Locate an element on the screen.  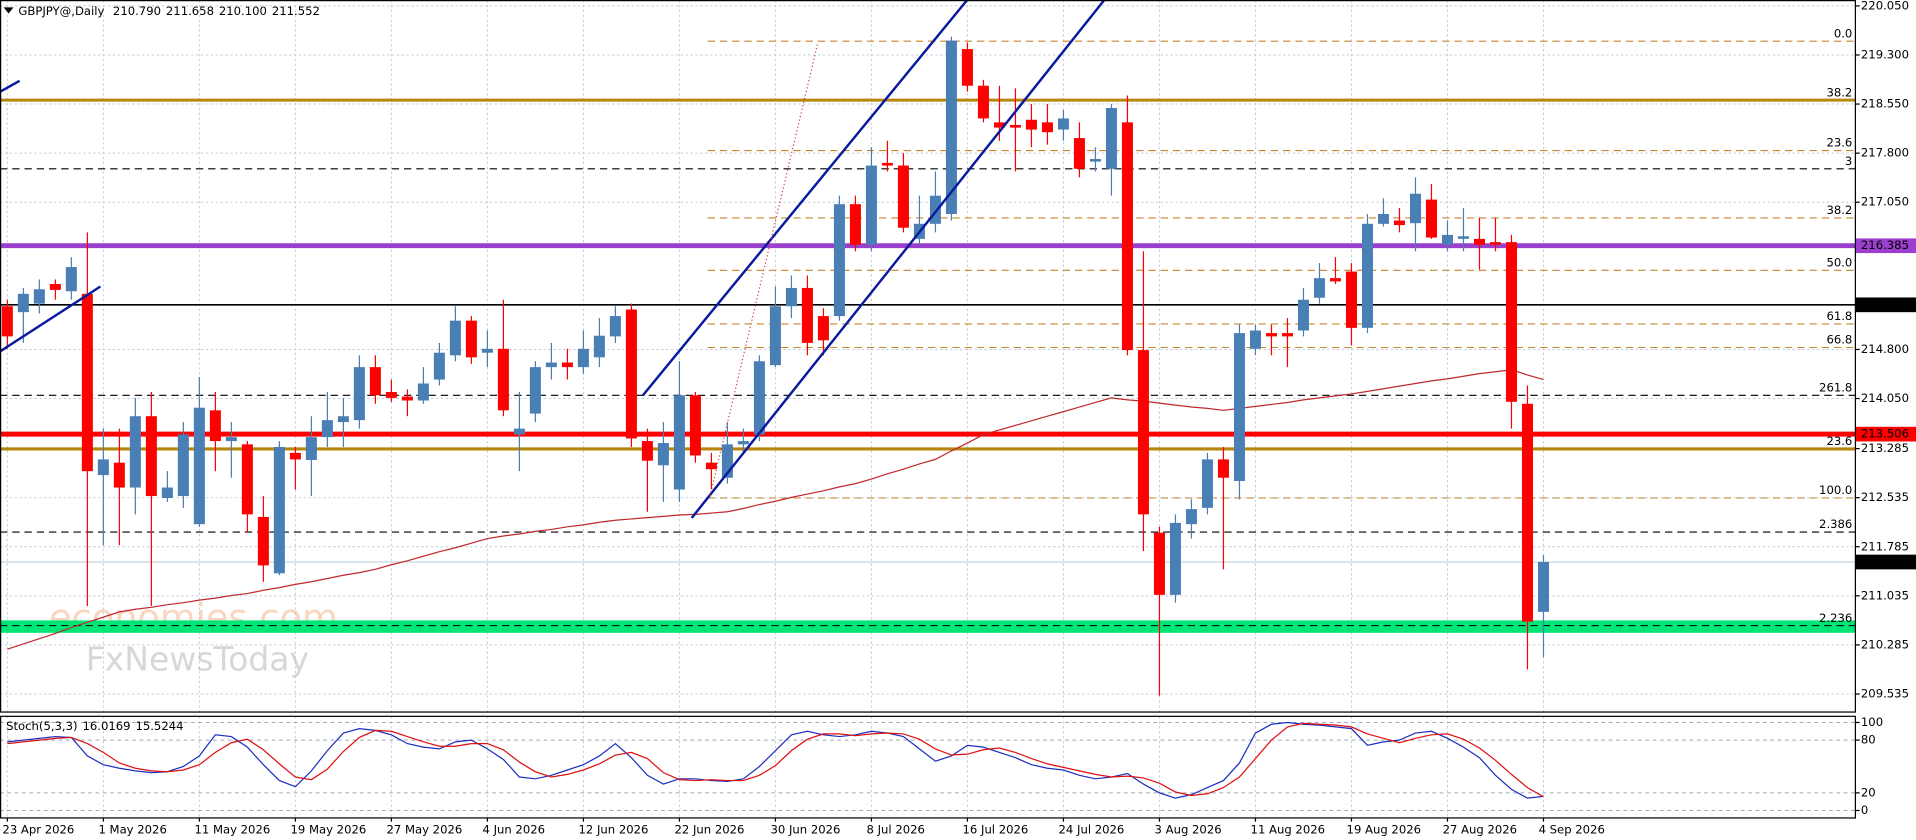
x-tick-label: 24 Jul 2026 is located at coordinates (1092, 830).